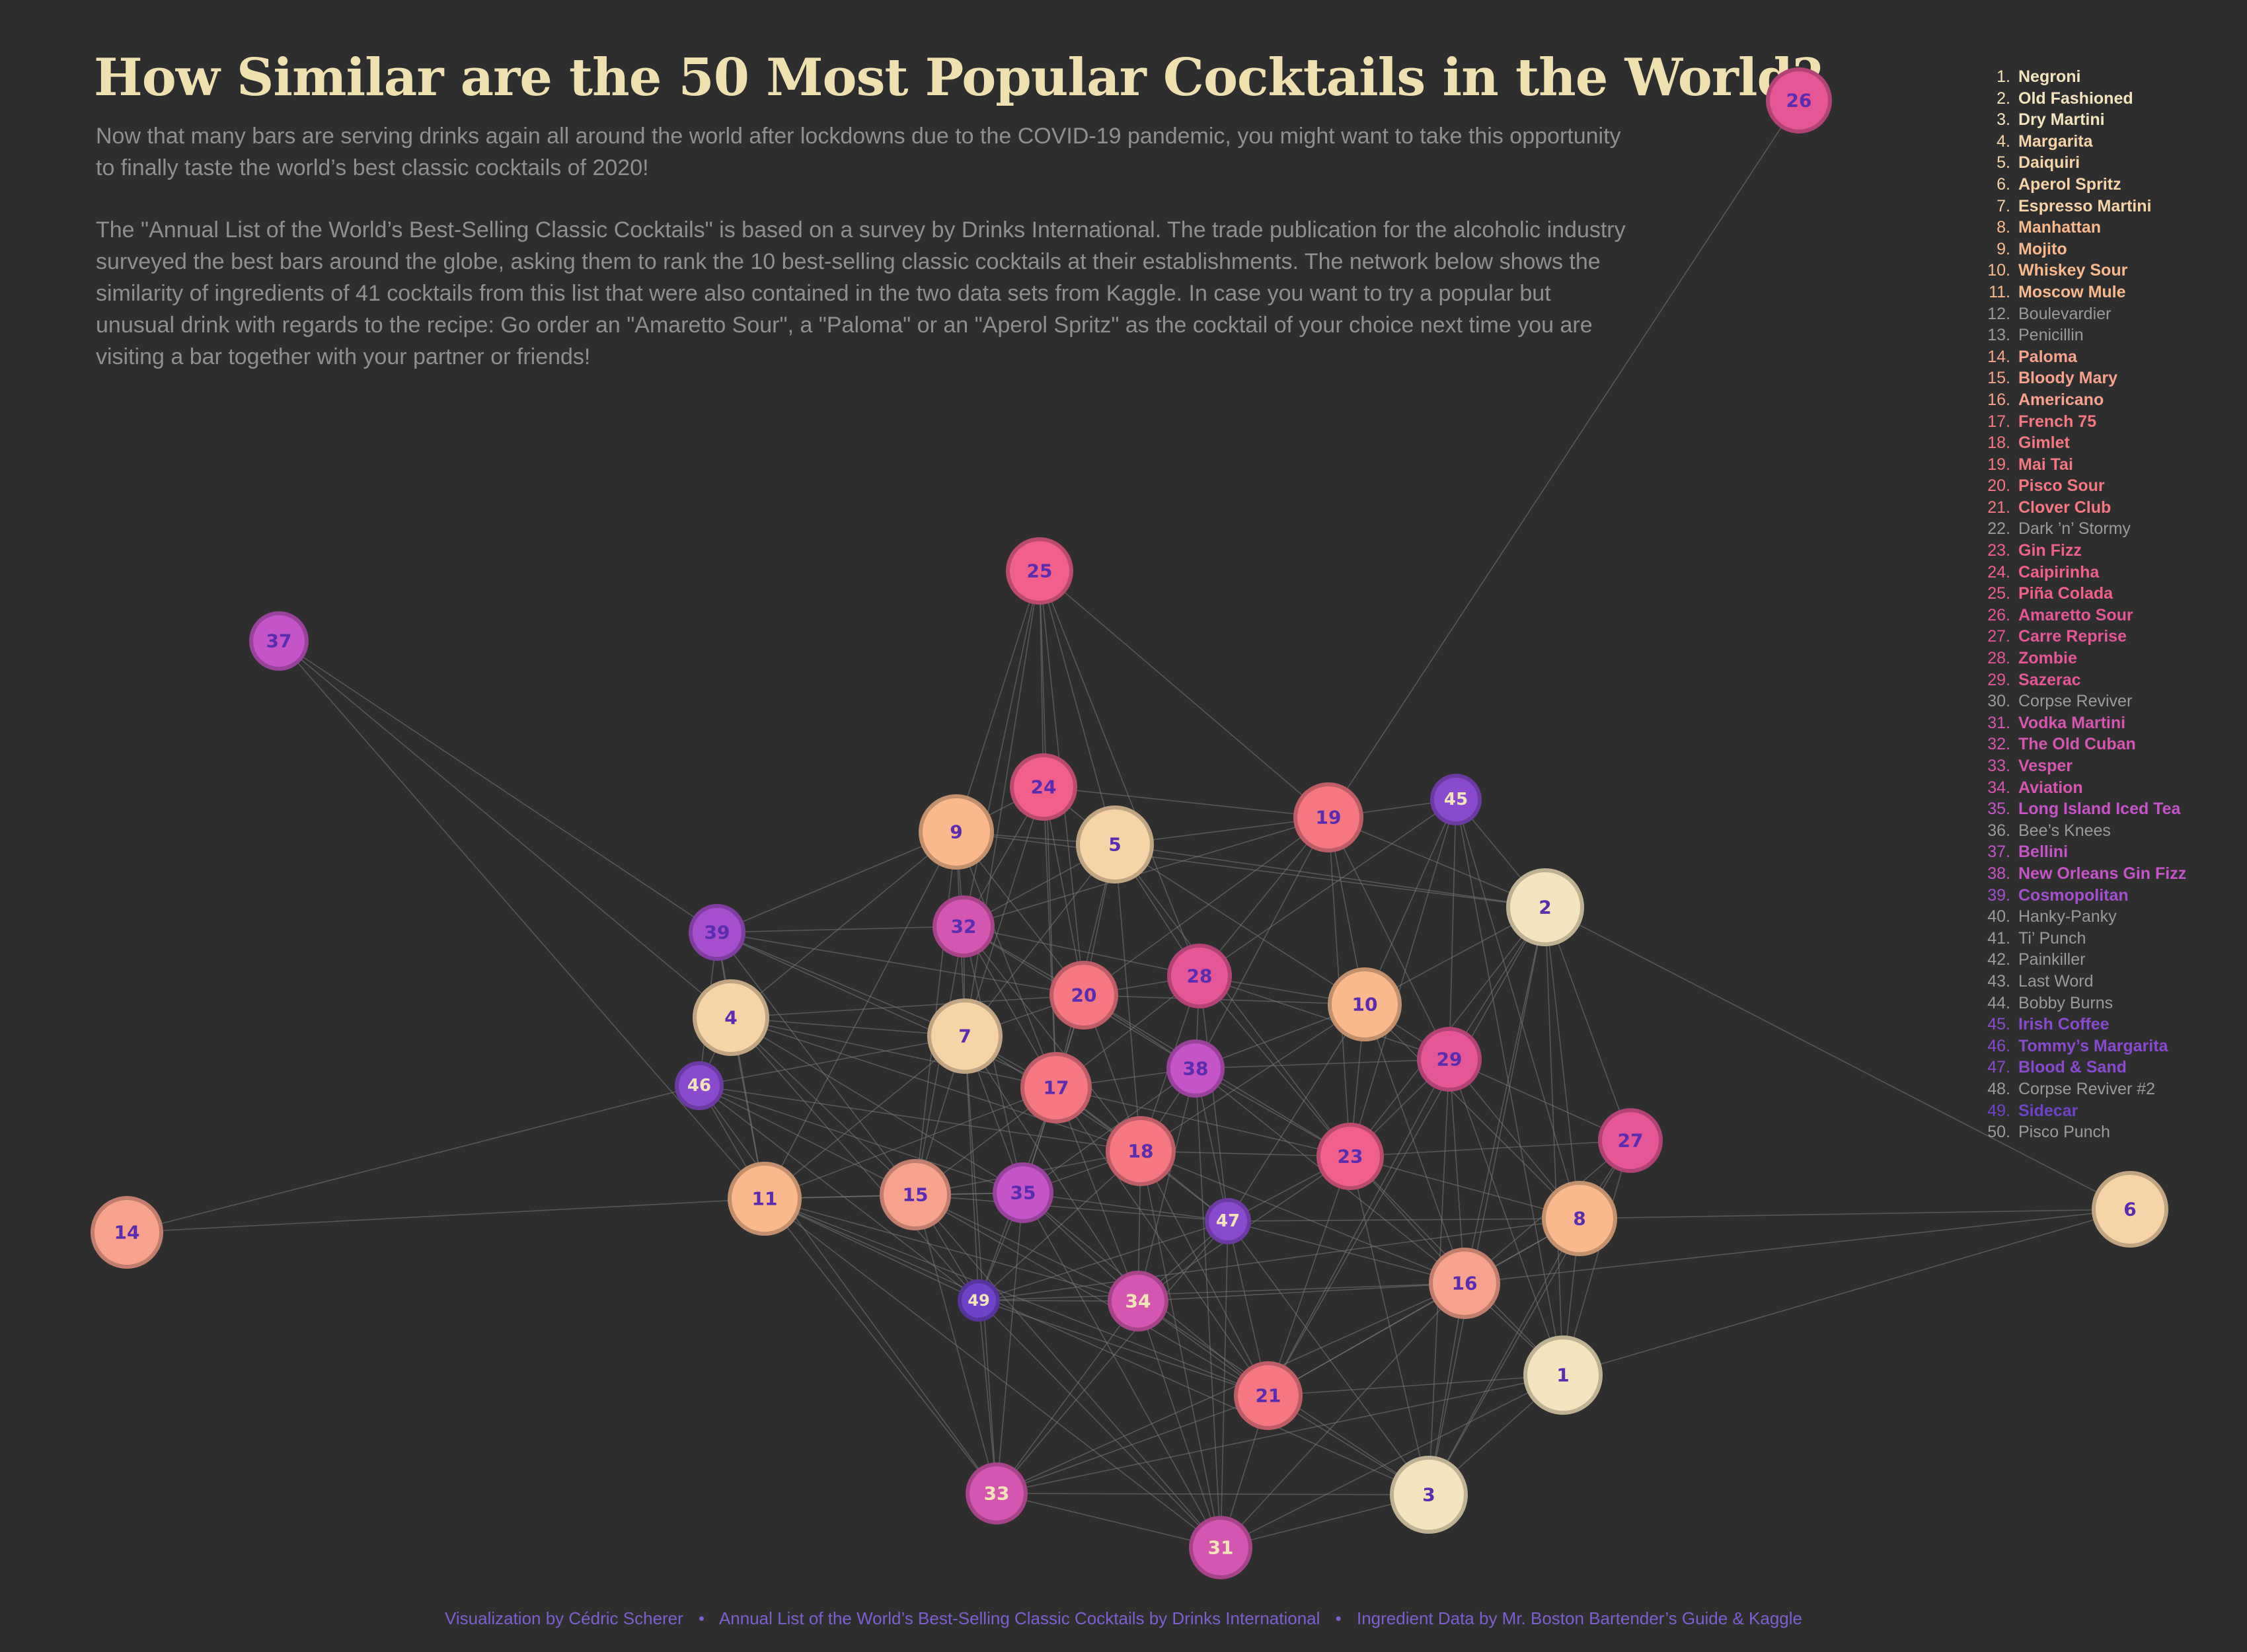 This screenshot has height=1652, width=2247. Describe the element at coordinates (279, 641) in the screenshot. I see `node-37: 37` at that location.